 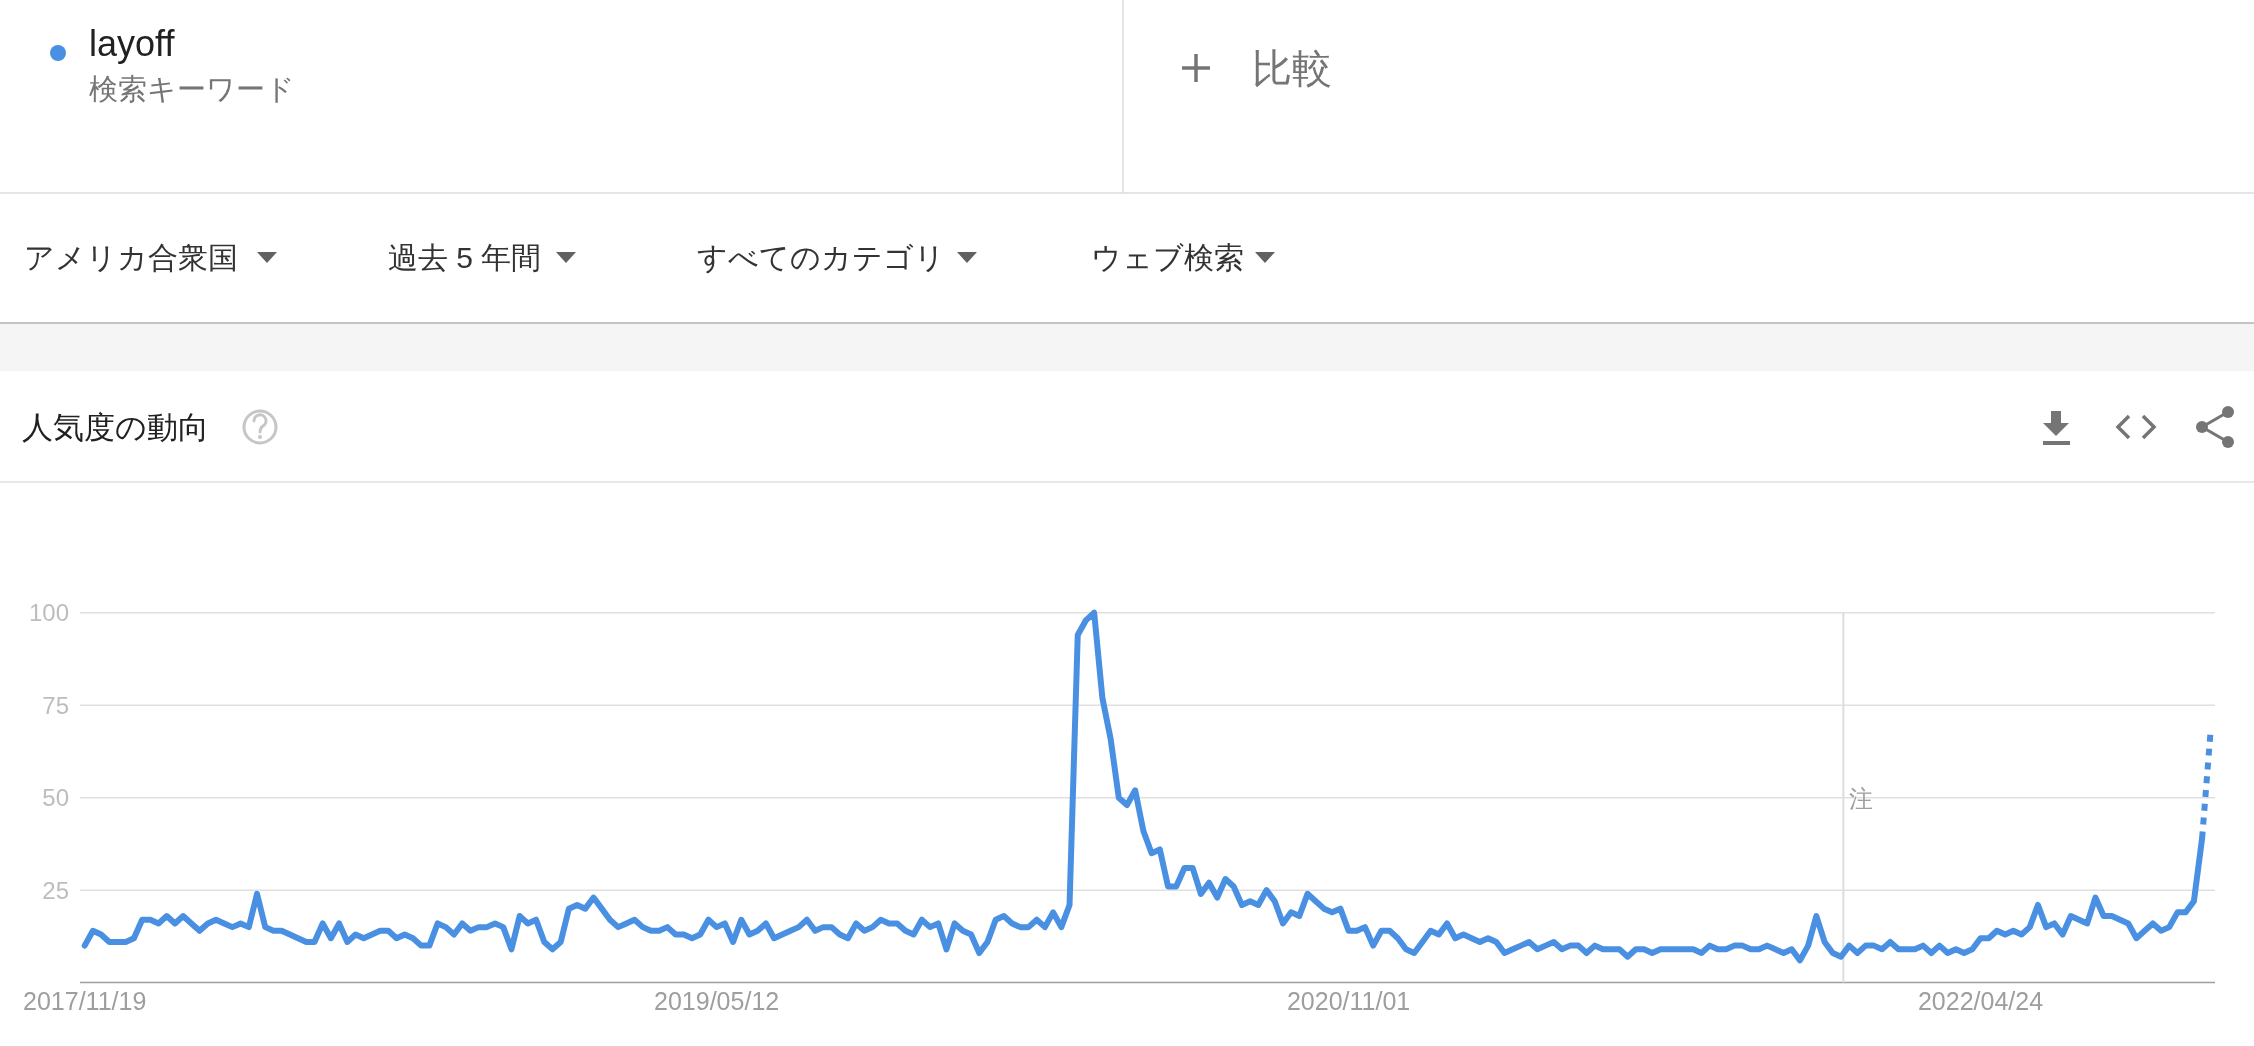 What do you see at coordinates (1861, 798) in the screenshot?
I see `ref-line-label: 注` at bounding box center [1861, 798].